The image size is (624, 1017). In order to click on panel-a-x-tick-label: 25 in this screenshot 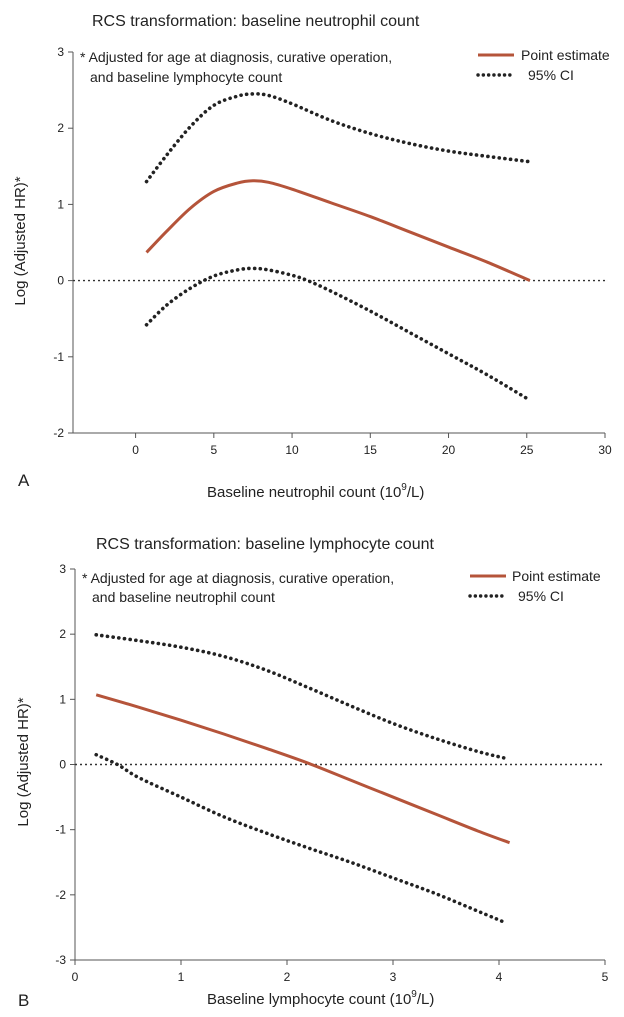, I will do `click(527, 450)`.